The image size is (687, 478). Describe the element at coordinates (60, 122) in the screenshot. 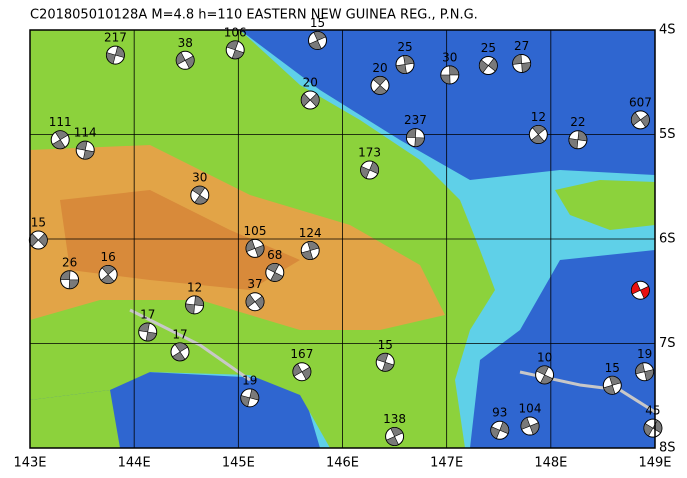

I see `depth-label: 111` at that location.